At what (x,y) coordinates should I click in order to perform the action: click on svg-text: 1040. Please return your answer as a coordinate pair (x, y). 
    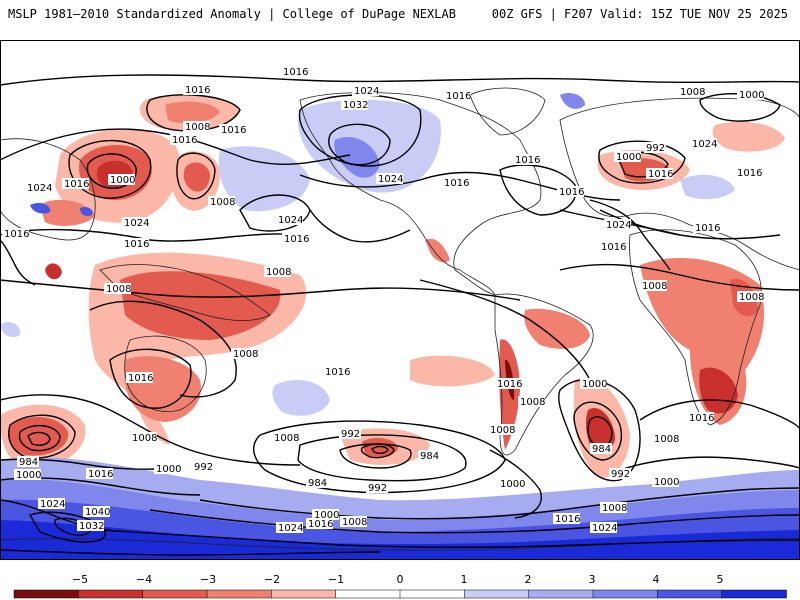
    Looking at the image, I should click on (97, 512).